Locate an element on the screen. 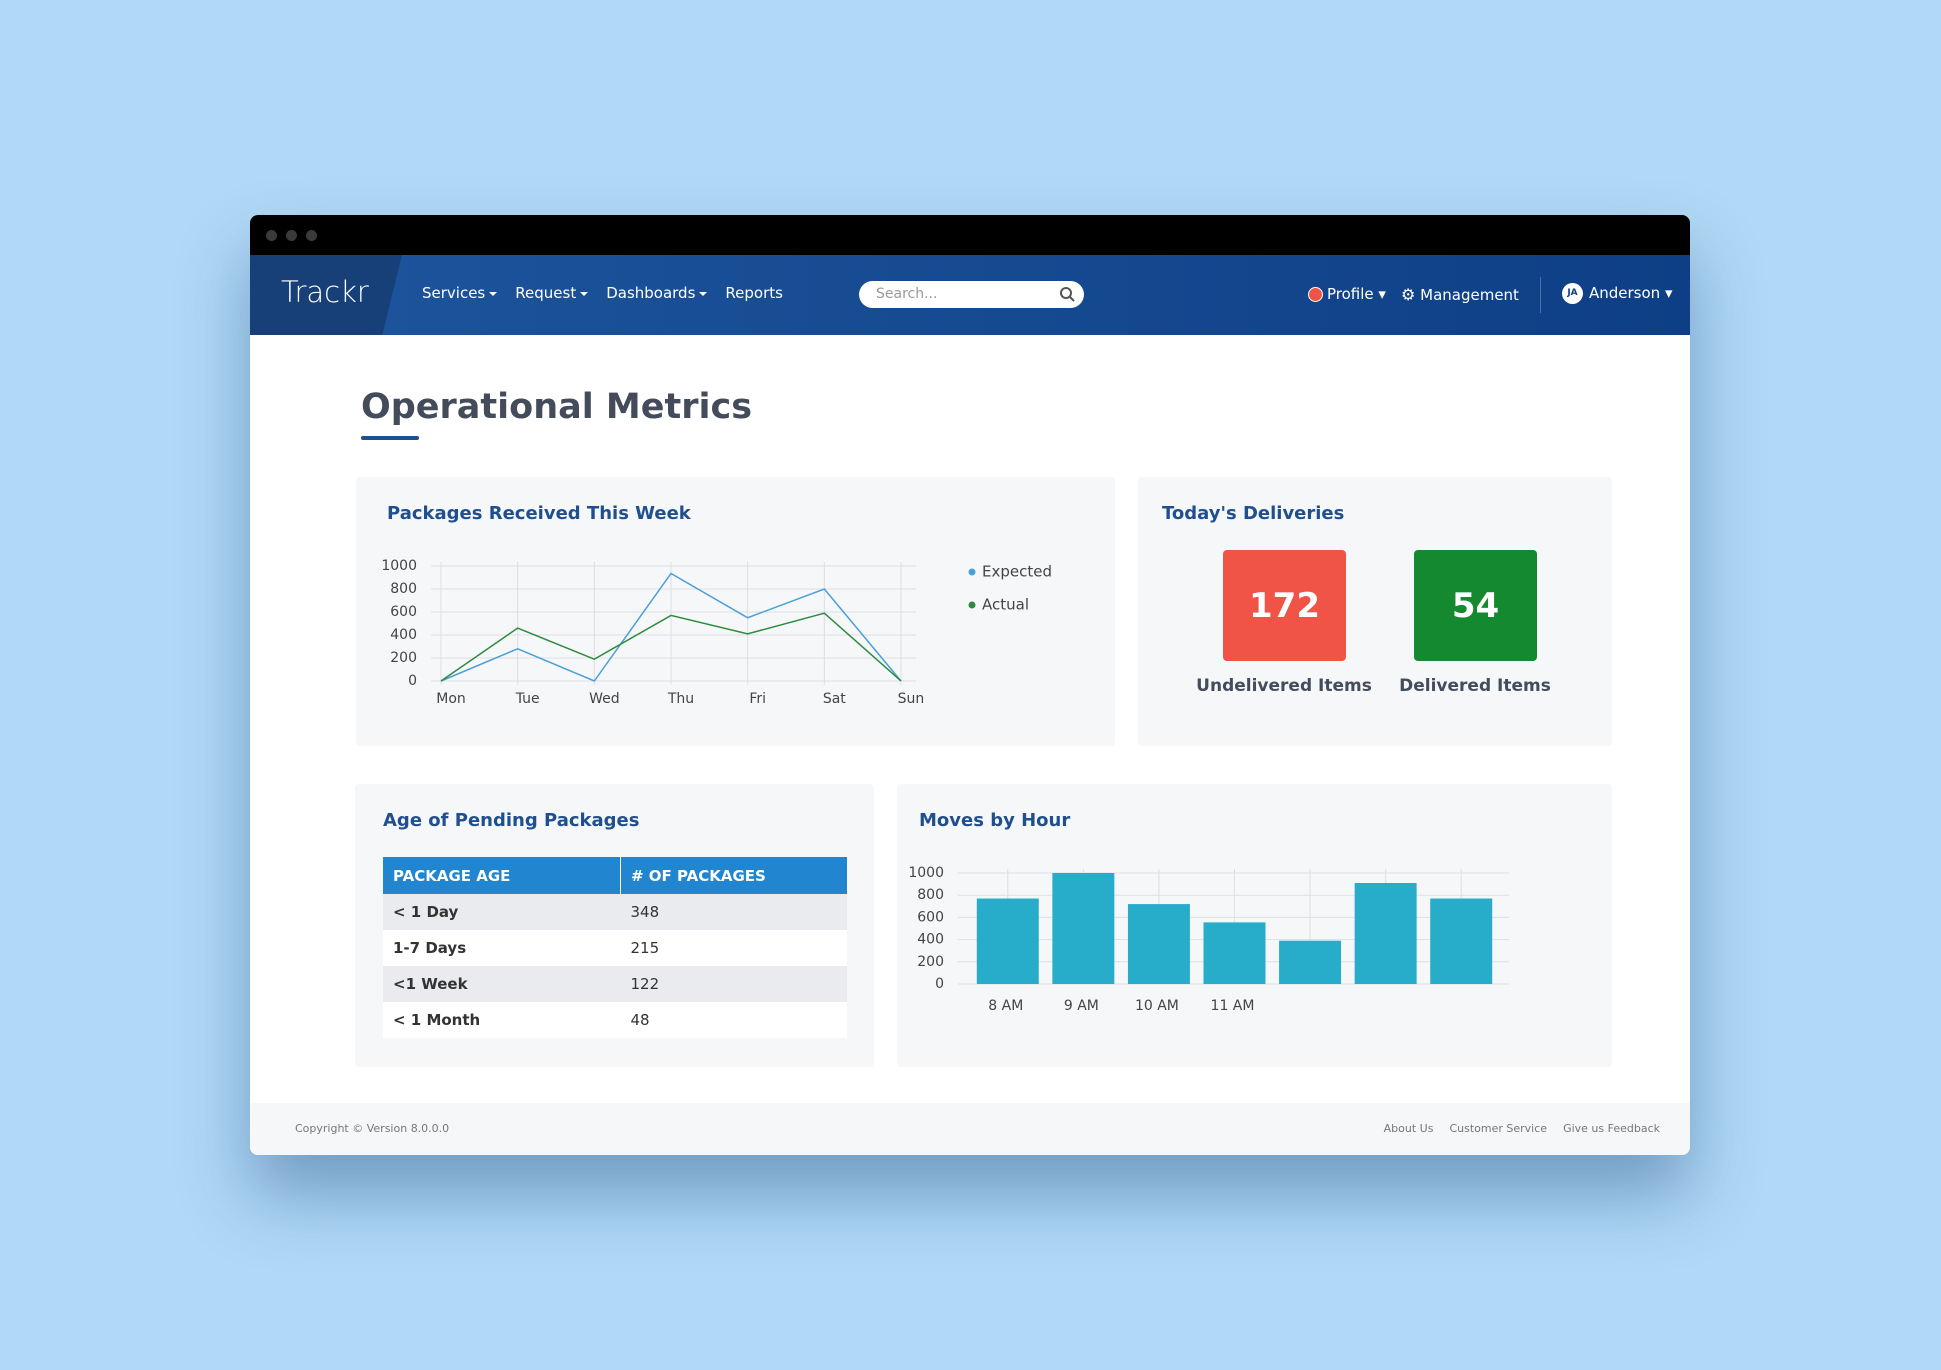 The width and height of the screenshot is (1941, 1370). x-tick-label: Sat is located at coordinates (834, 699).